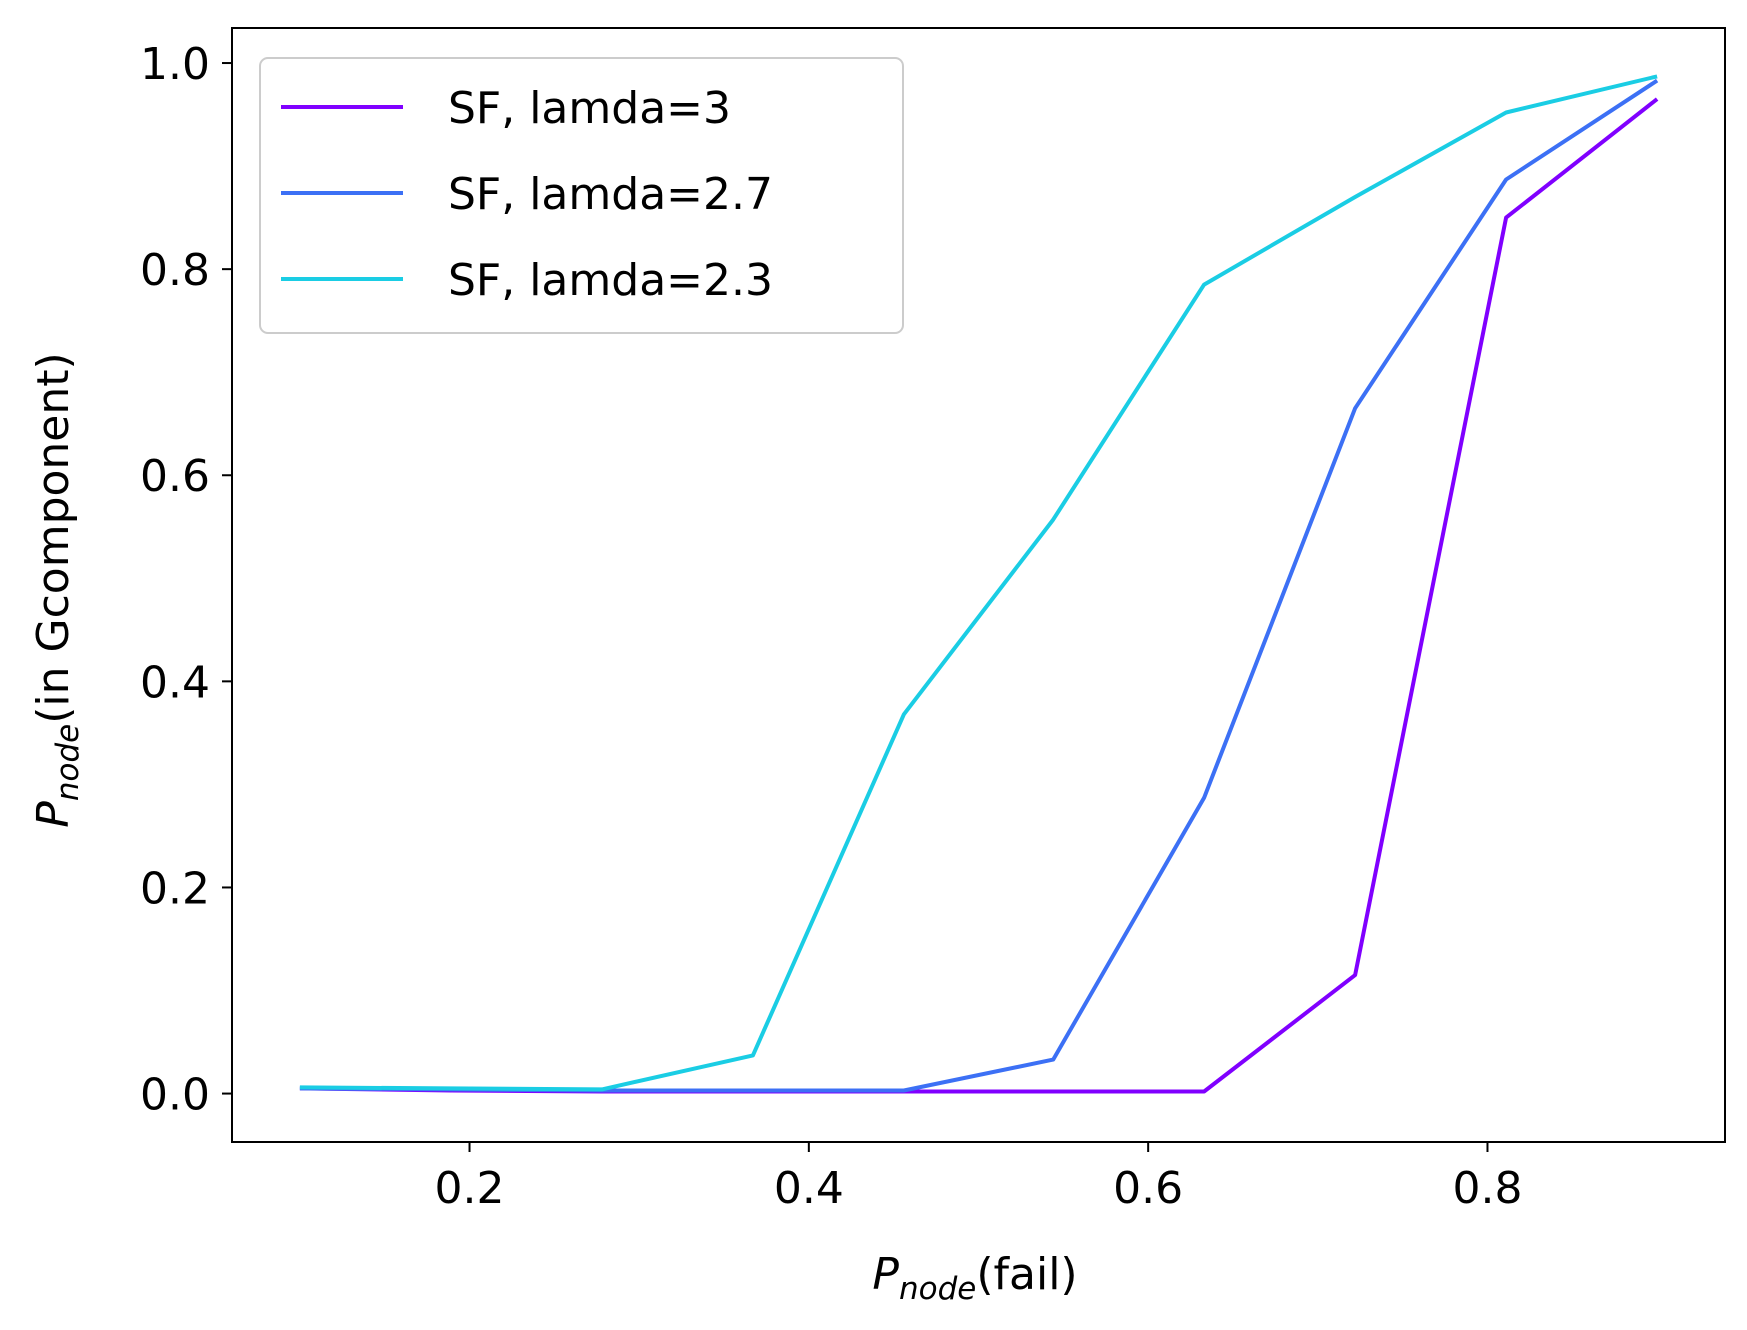 This screenshot has height=1330, width=1747. I want to click on y-tick-label: 0.6, so click(175, 476).